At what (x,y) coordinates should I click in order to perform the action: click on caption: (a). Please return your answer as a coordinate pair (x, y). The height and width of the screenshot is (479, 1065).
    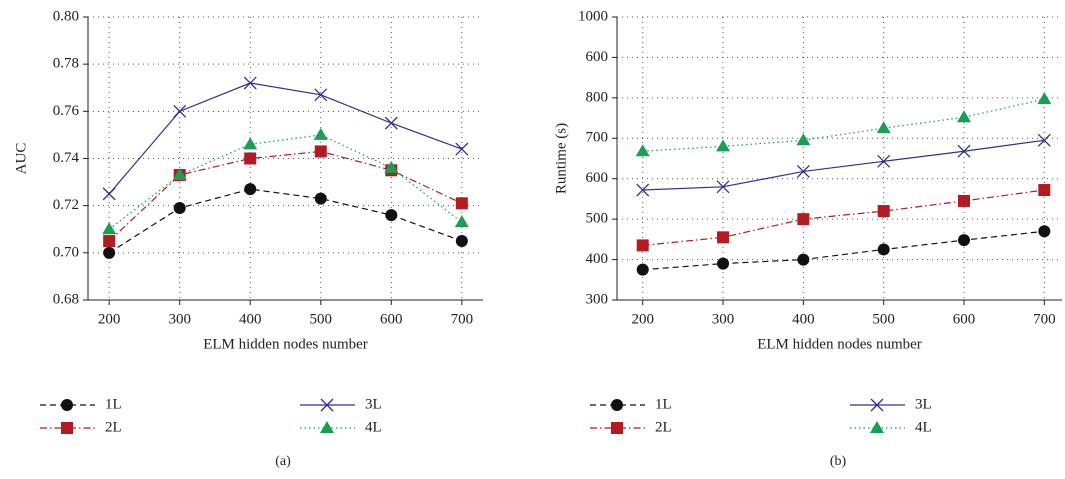
    Looking at the image, I should click on (283, 461).